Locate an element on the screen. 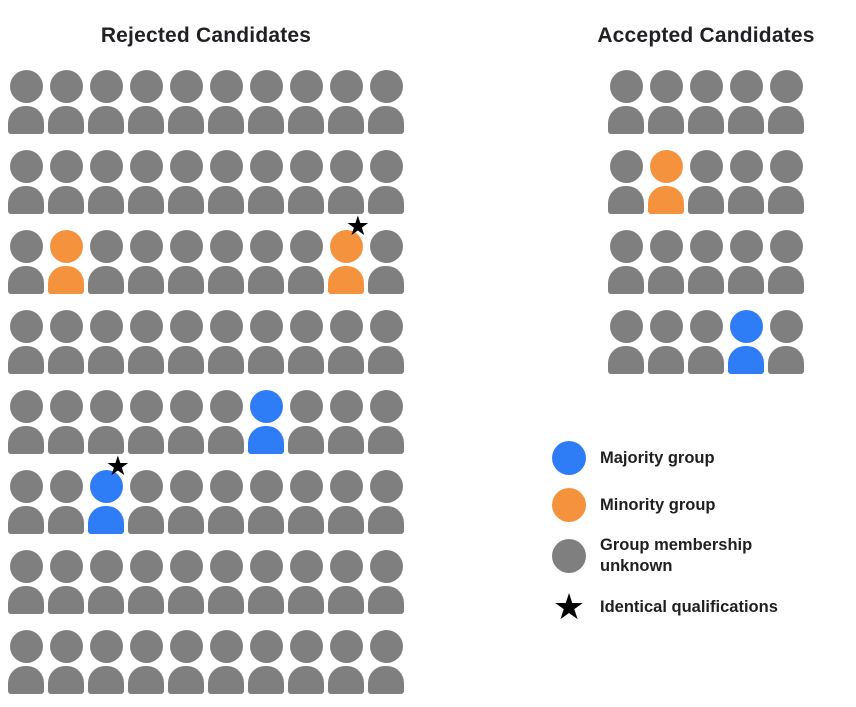 Image resolution: width=856 pixels, height=707 pixels. unknown-group-swatch-icon is located at coordinates (569, 556).